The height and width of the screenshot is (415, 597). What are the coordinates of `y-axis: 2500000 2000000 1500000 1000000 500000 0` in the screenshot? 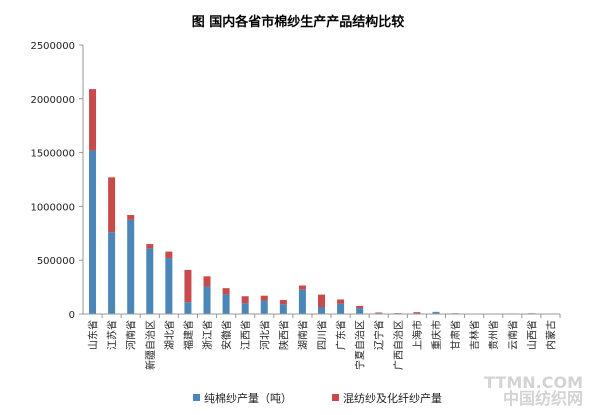 It's located at (57, 181).